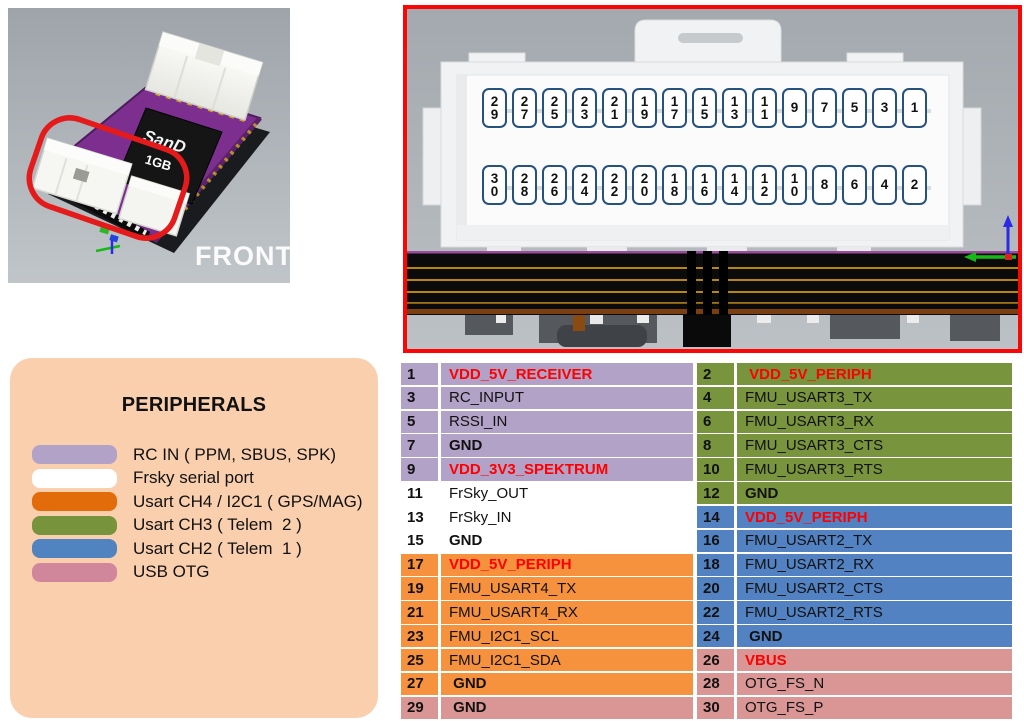 The image size is (1024, 721). Describe the element at coordinates (74, 525) in the screenshot. I see `legend-swatch-usart3` at that location.